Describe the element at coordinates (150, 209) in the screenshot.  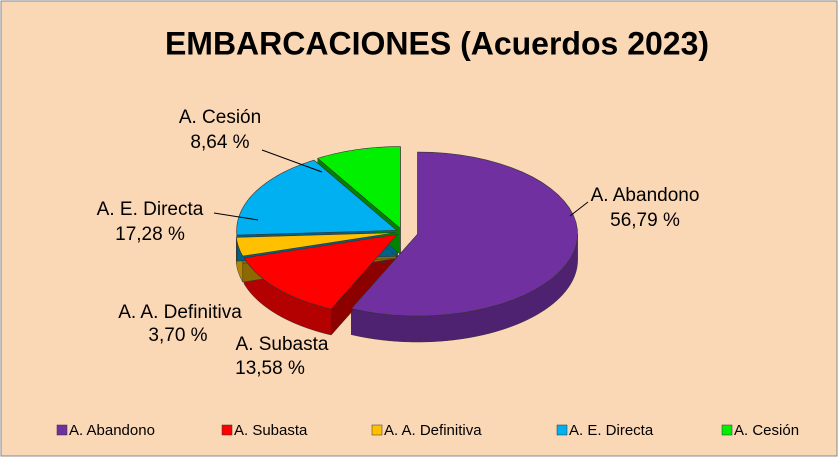
I see `data-label-name: A. E. Directa` at that location.